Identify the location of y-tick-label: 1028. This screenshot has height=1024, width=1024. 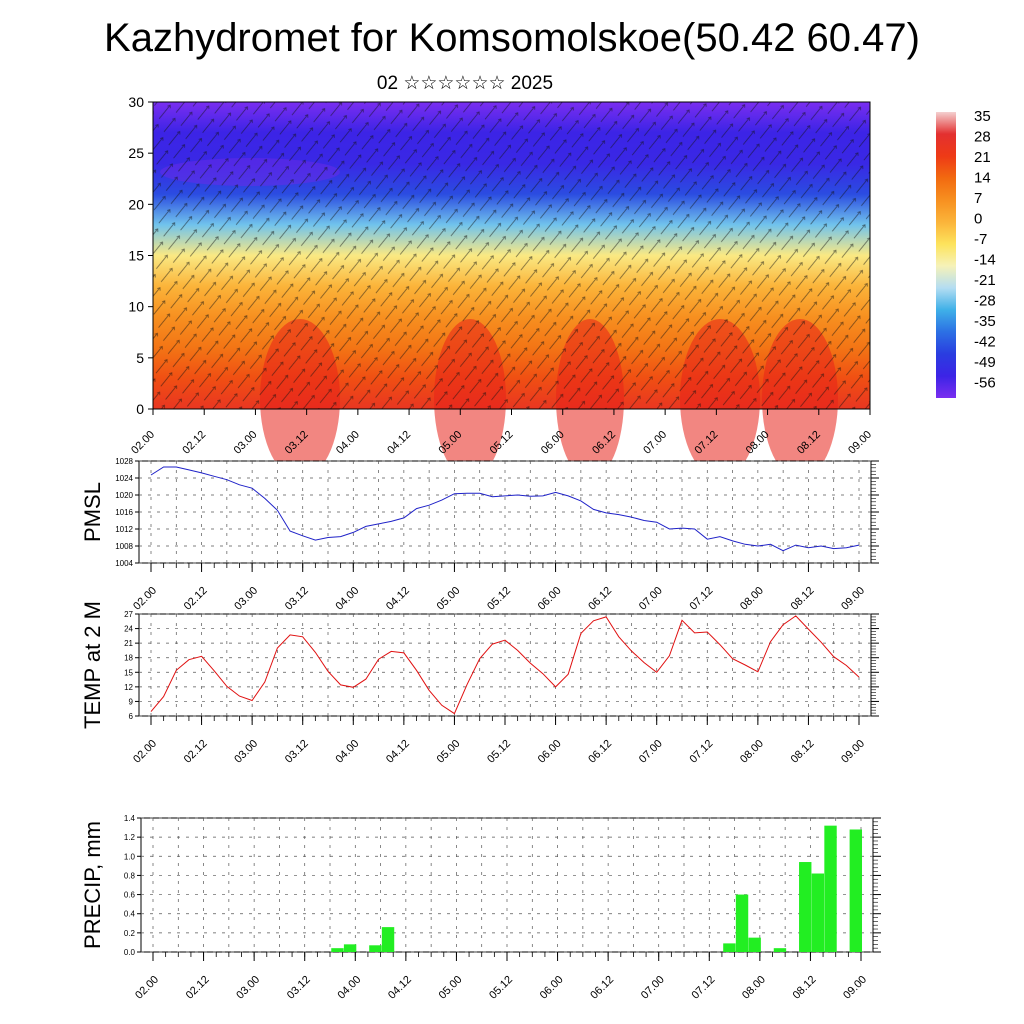
(124, 461).